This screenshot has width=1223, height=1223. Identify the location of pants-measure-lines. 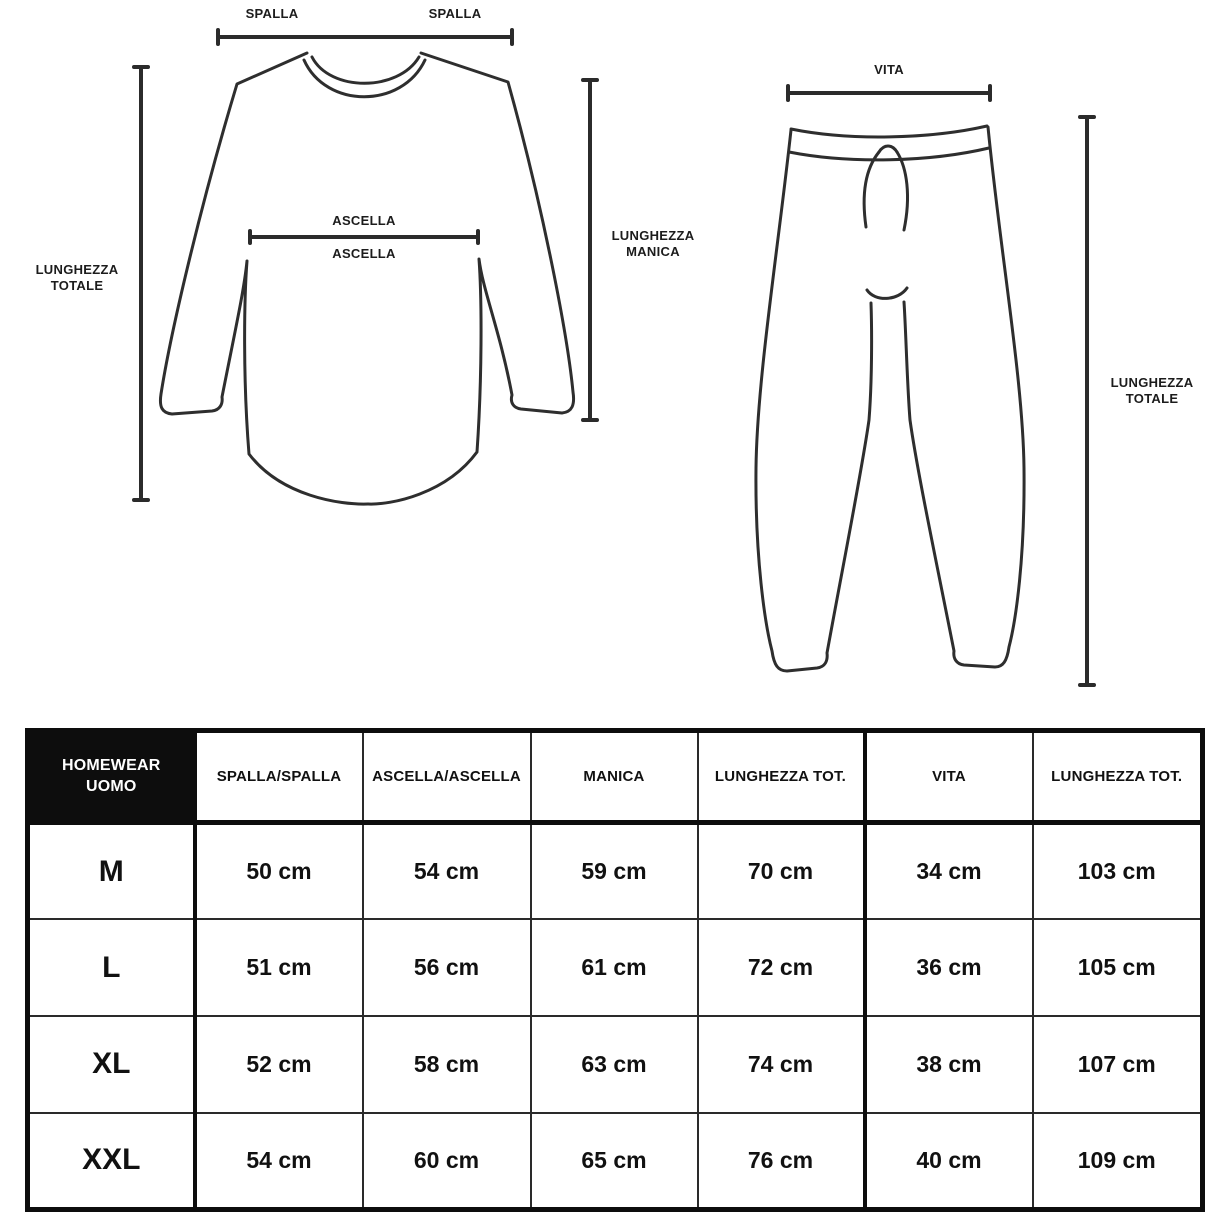
(941, 385).